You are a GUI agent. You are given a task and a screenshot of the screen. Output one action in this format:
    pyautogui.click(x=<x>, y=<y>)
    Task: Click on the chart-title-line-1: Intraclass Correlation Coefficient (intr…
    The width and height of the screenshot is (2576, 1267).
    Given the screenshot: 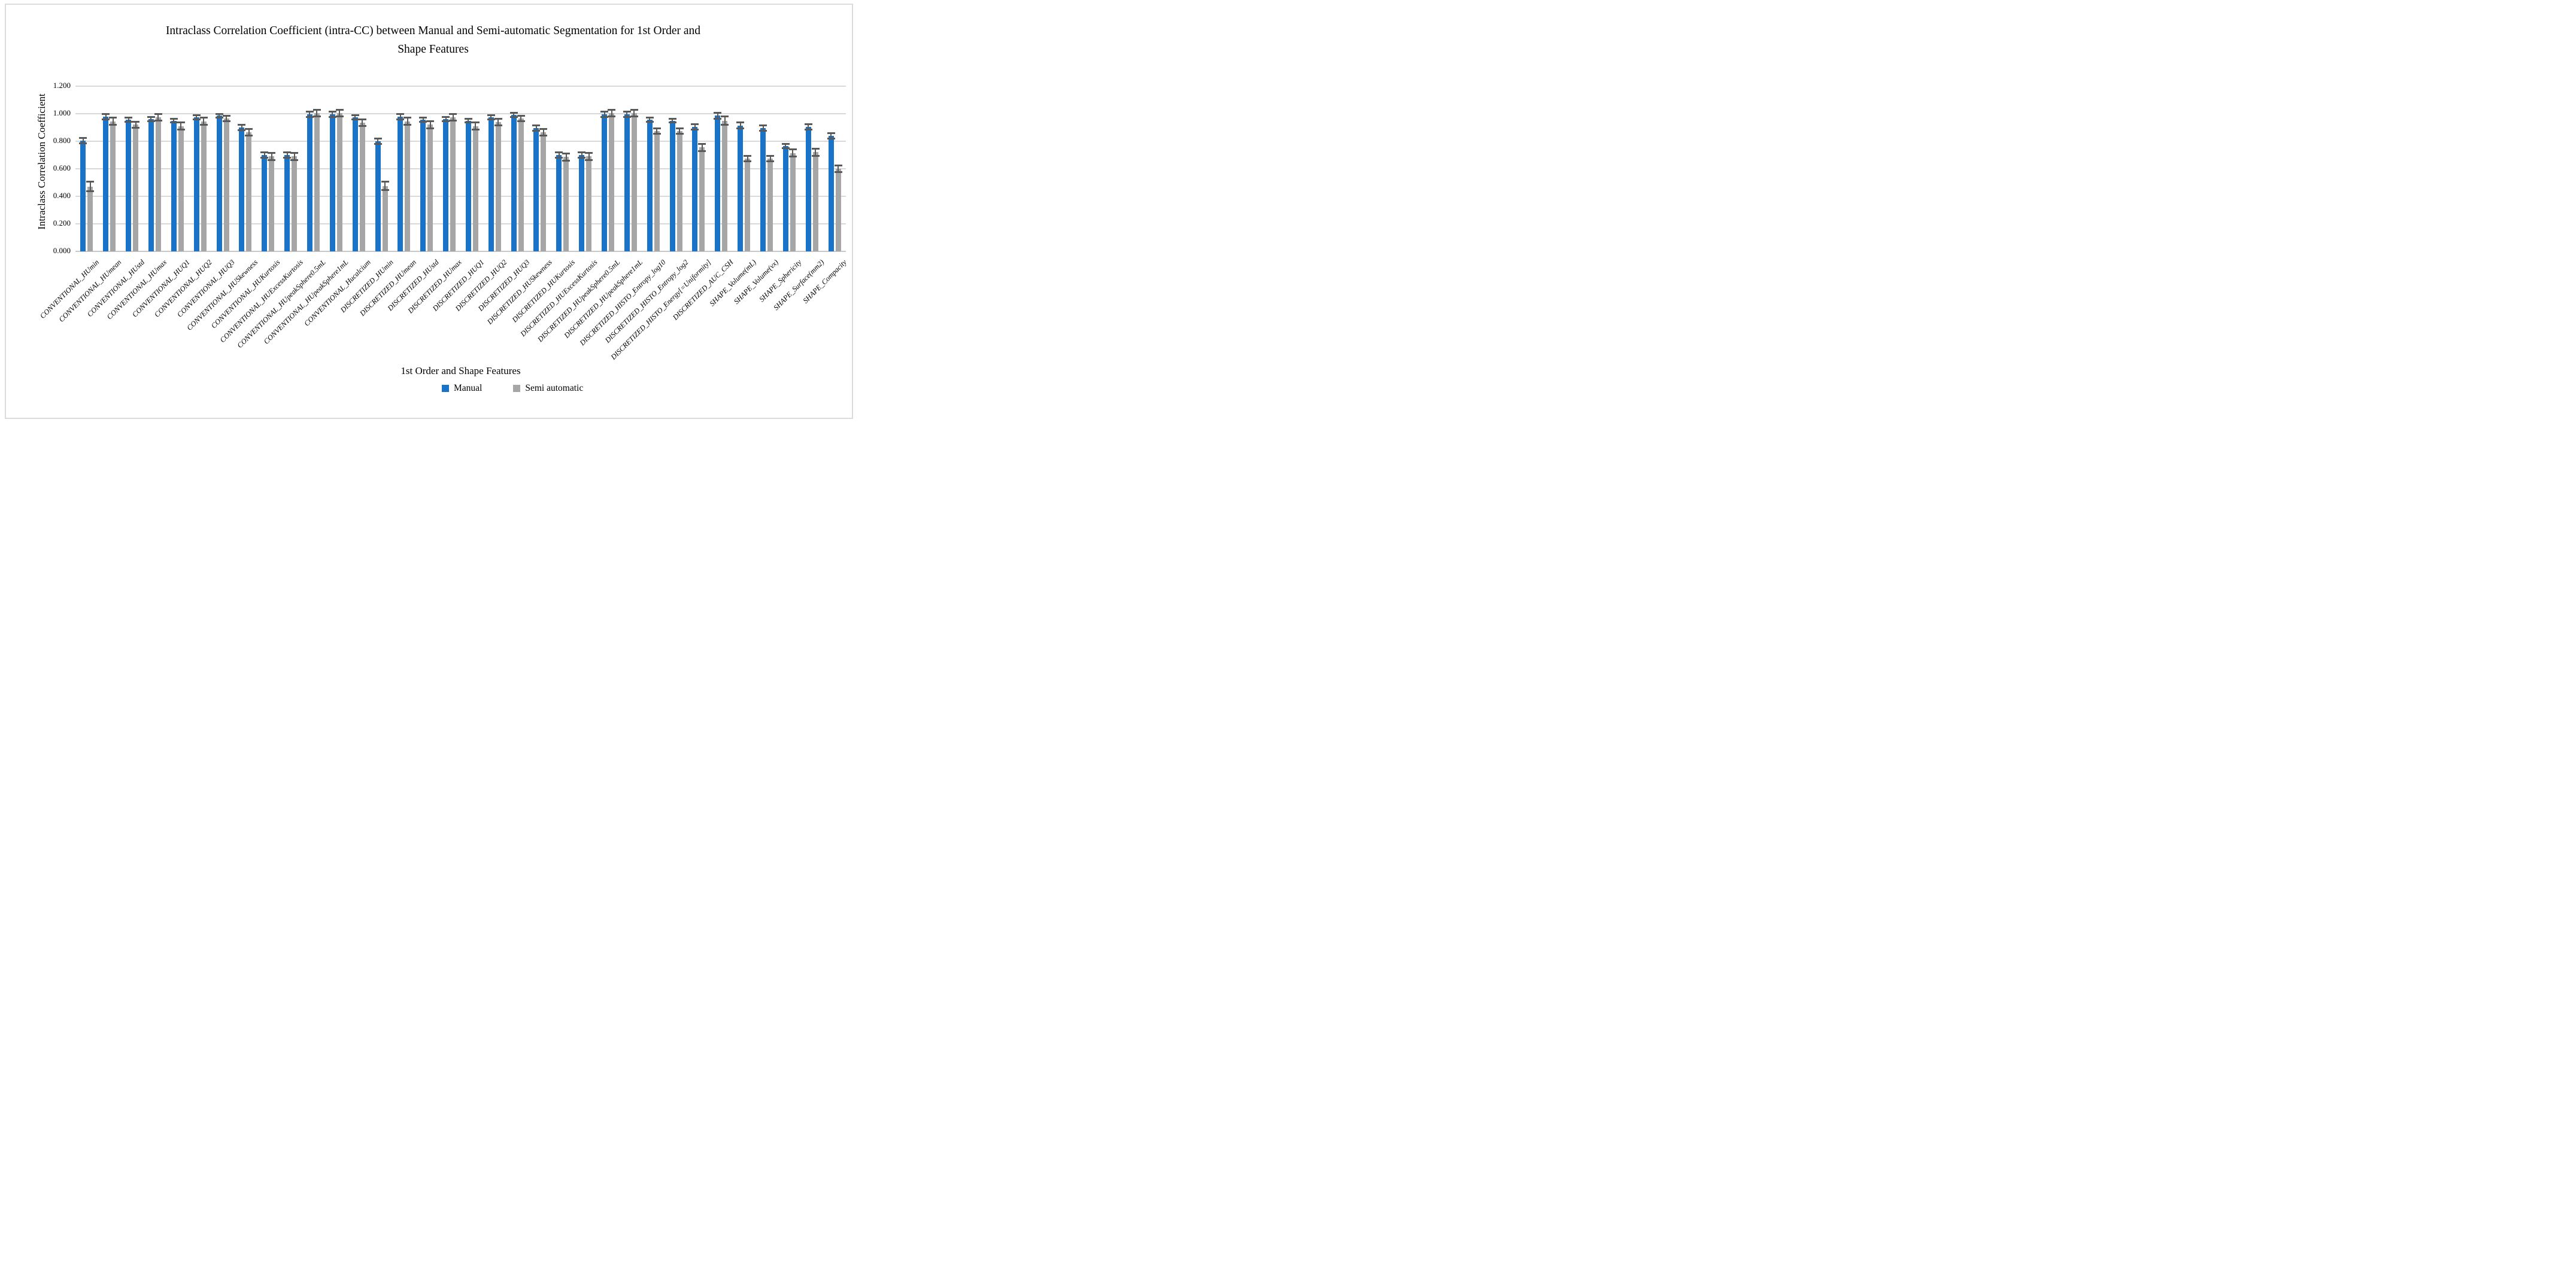 What is the action you would take?
    pyautogui.click(x=433, y=31)
    